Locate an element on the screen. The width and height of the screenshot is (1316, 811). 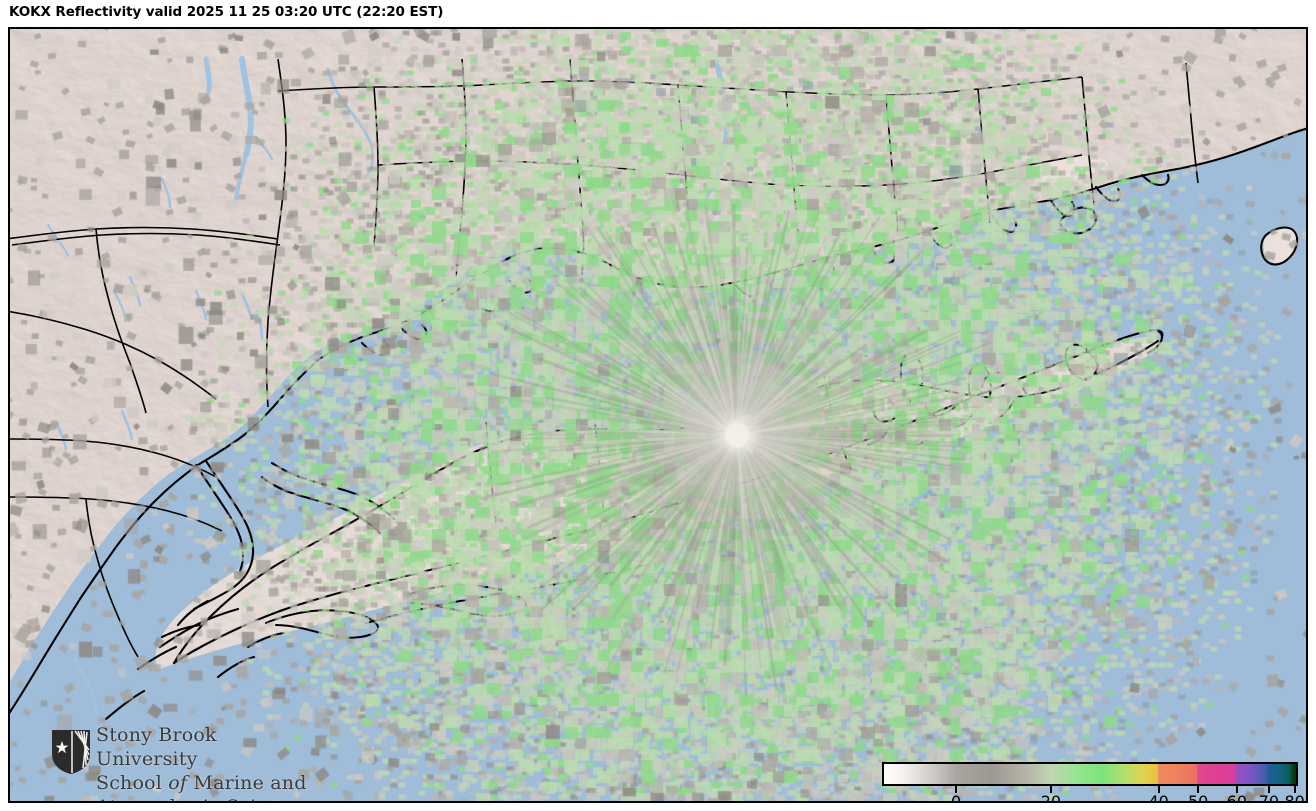
reflectivity-colorbar: 0 20 40 50 60 70 80 is located at coordinates (1089, 780).